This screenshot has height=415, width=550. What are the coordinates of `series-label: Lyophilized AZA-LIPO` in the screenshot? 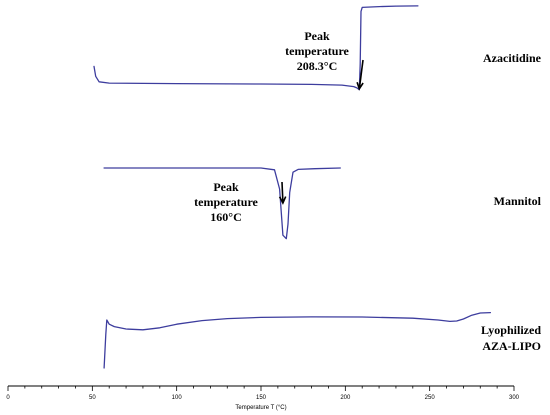 It's located at (511, 338).